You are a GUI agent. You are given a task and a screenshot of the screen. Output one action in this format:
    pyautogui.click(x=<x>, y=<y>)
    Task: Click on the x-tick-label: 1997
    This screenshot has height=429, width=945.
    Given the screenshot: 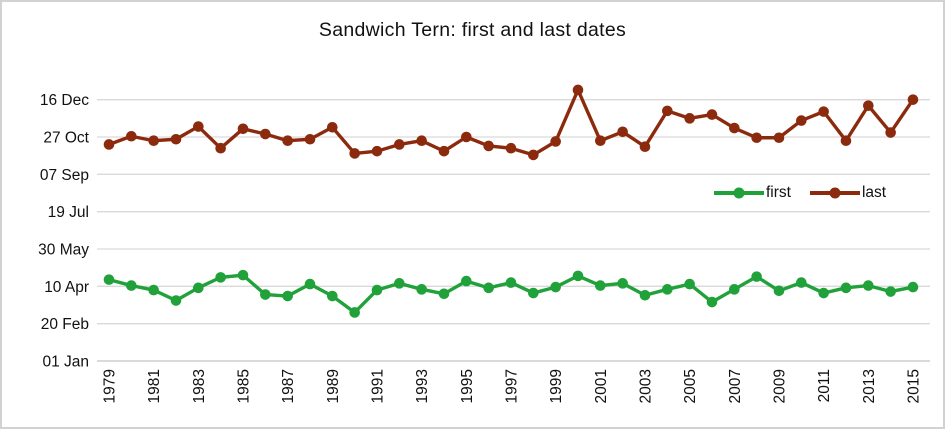 What is the action you would take?
    pyautogui.click(x=511, y=386)
    